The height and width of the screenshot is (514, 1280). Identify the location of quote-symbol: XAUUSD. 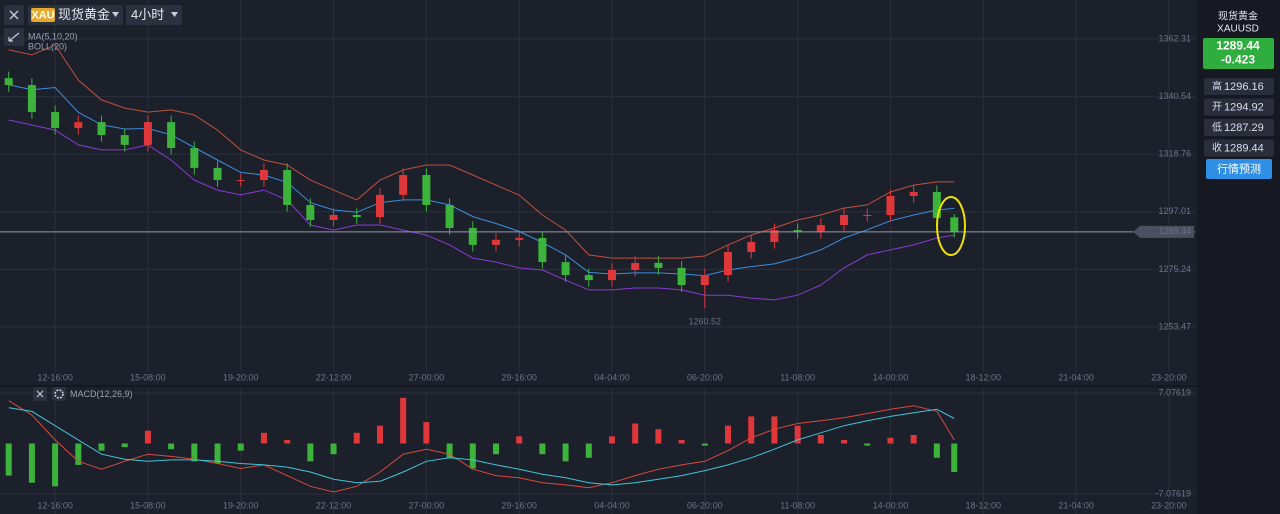
(1238, 29).